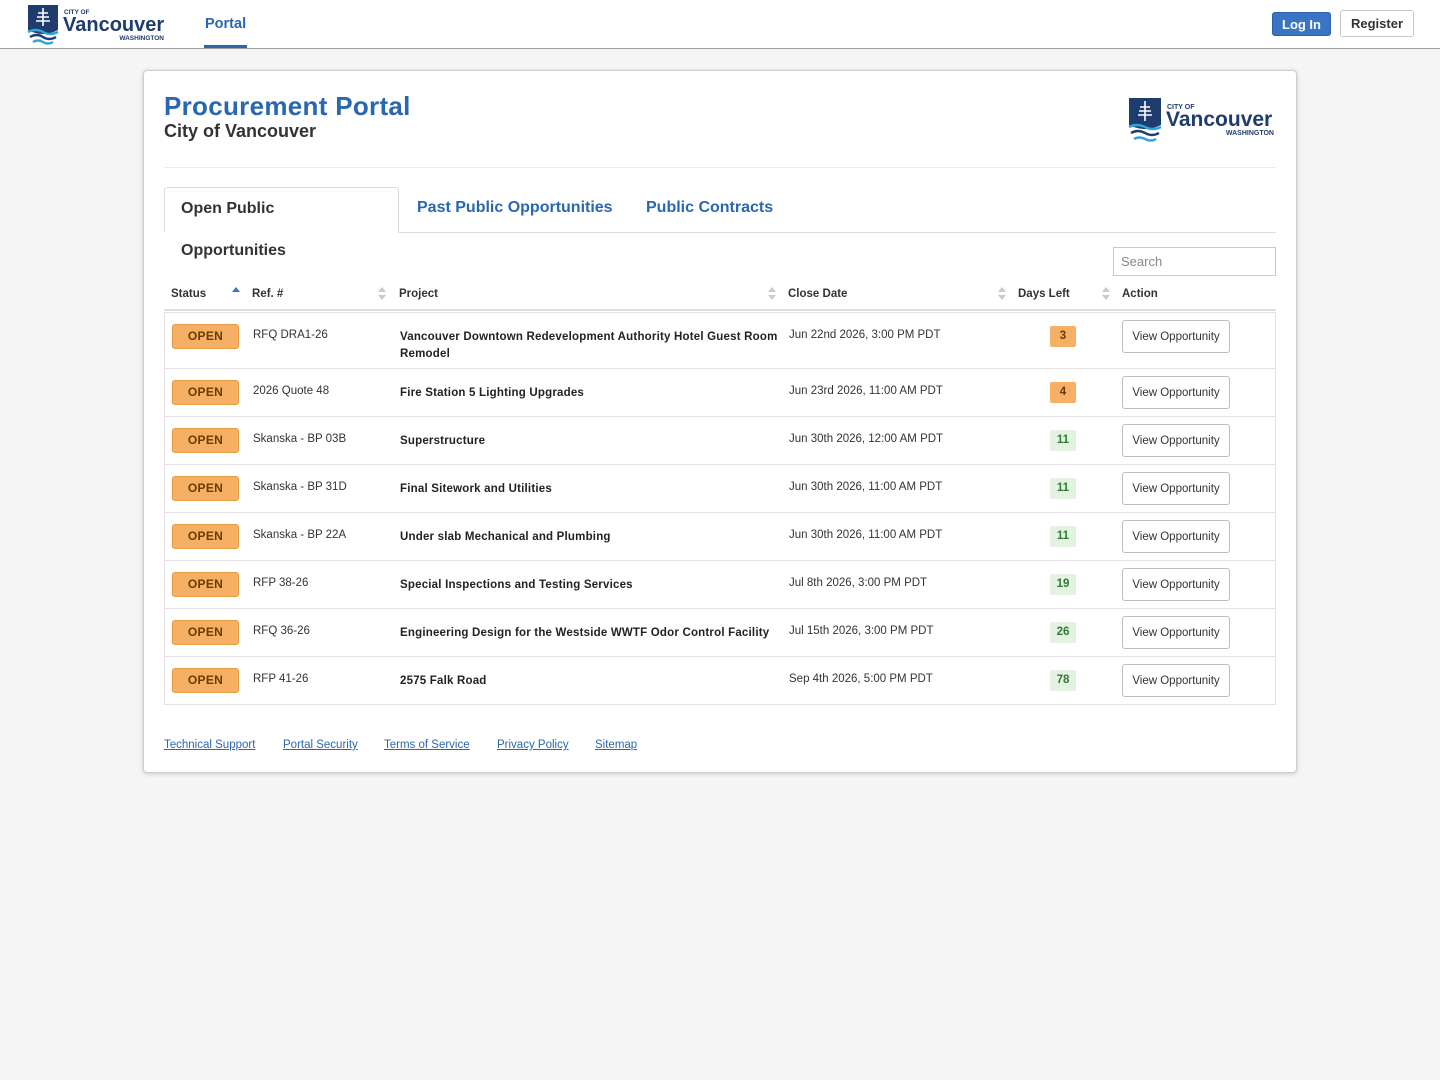 This screenshot has width=1440, height=1080. I want to click on sort-ascending-icon, so click(236, 294).